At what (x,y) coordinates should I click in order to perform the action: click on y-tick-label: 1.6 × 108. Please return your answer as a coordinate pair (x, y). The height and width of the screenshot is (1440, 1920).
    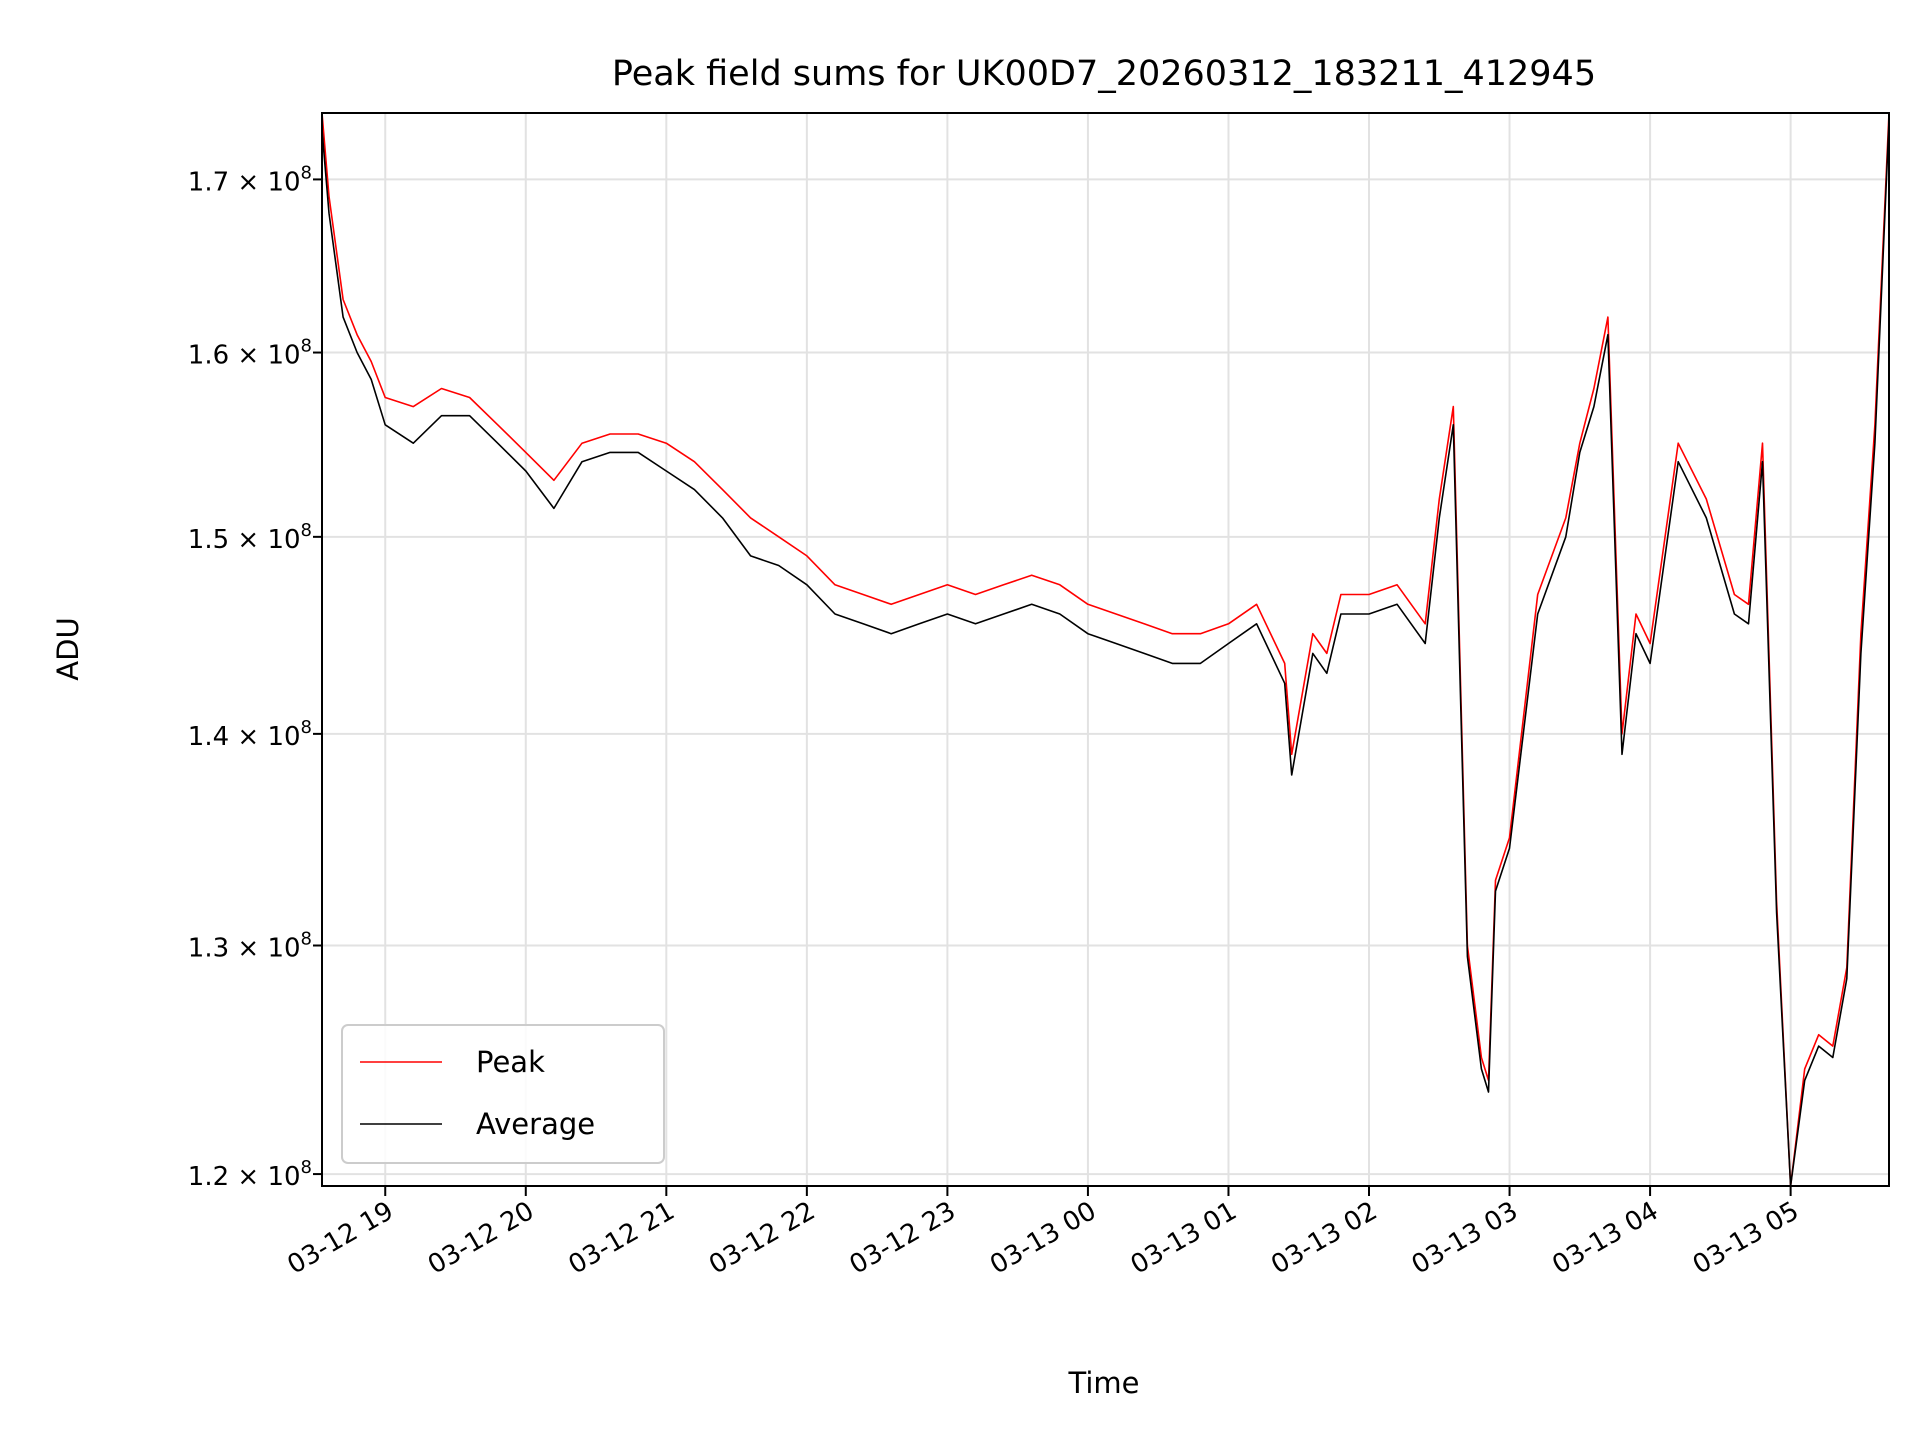
    Looking at the image, I should click on (250, 353).